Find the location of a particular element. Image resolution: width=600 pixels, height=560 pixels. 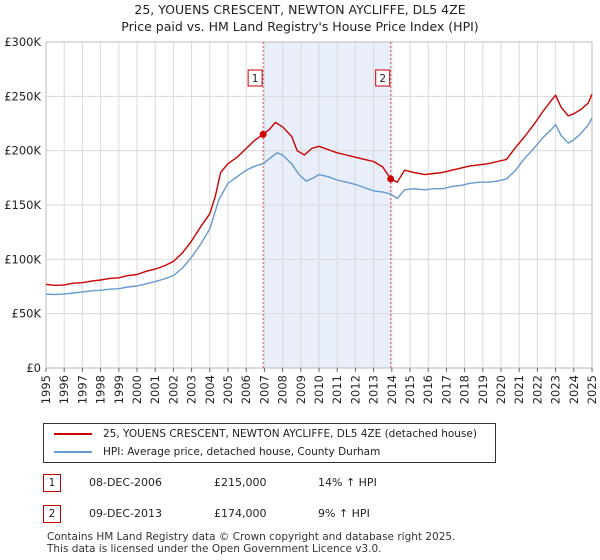

x-tick-label: 2022 is located at coordinates (537, 389).